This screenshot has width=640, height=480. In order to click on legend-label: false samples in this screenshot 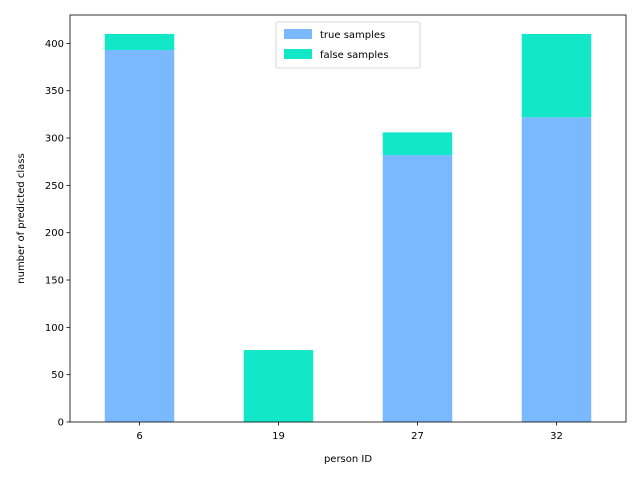, I will do `click(354, 55)`.